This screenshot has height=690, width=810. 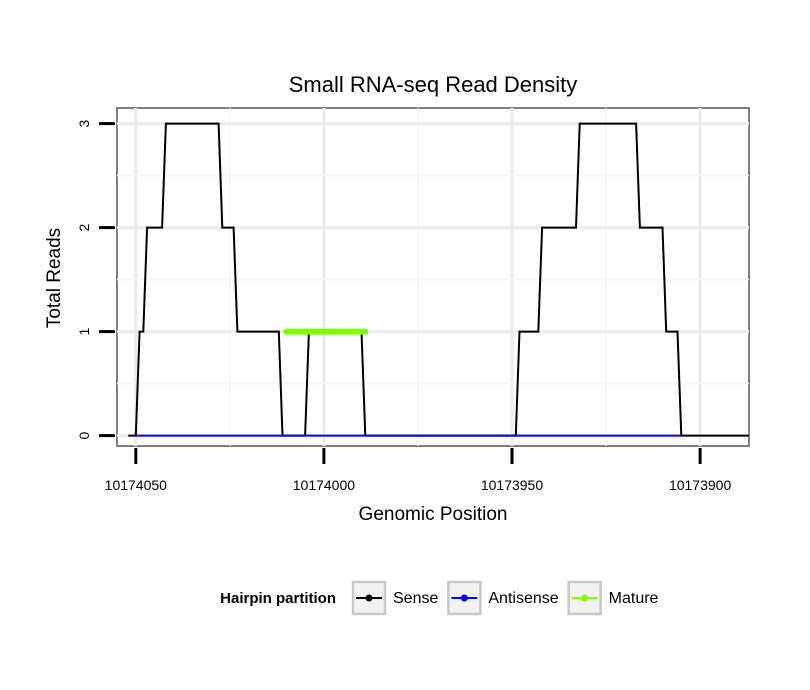 What do you see at coordinates (84, 331) in the screenshot?
I see `y-tick-label: 1` at bounding box center [84, 331].